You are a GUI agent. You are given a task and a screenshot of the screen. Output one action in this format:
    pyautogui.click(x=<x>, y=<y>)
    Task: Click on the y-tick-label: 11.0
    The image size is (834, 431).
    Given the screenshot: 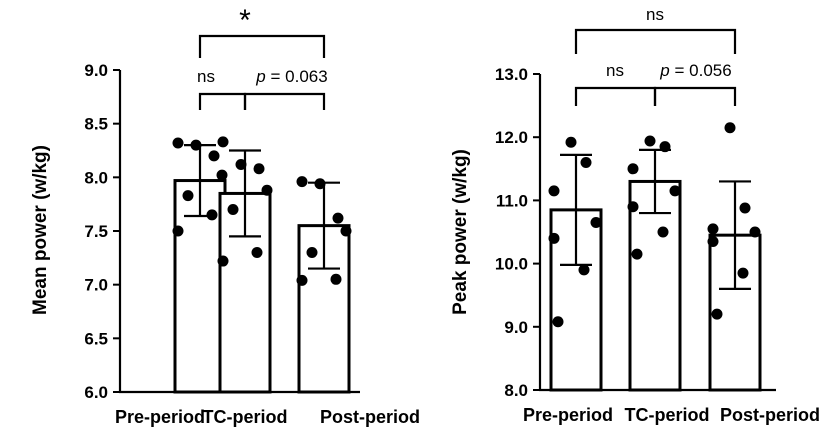 What is the action you would take?
    pyautogui.click(x=512, y=200)
    